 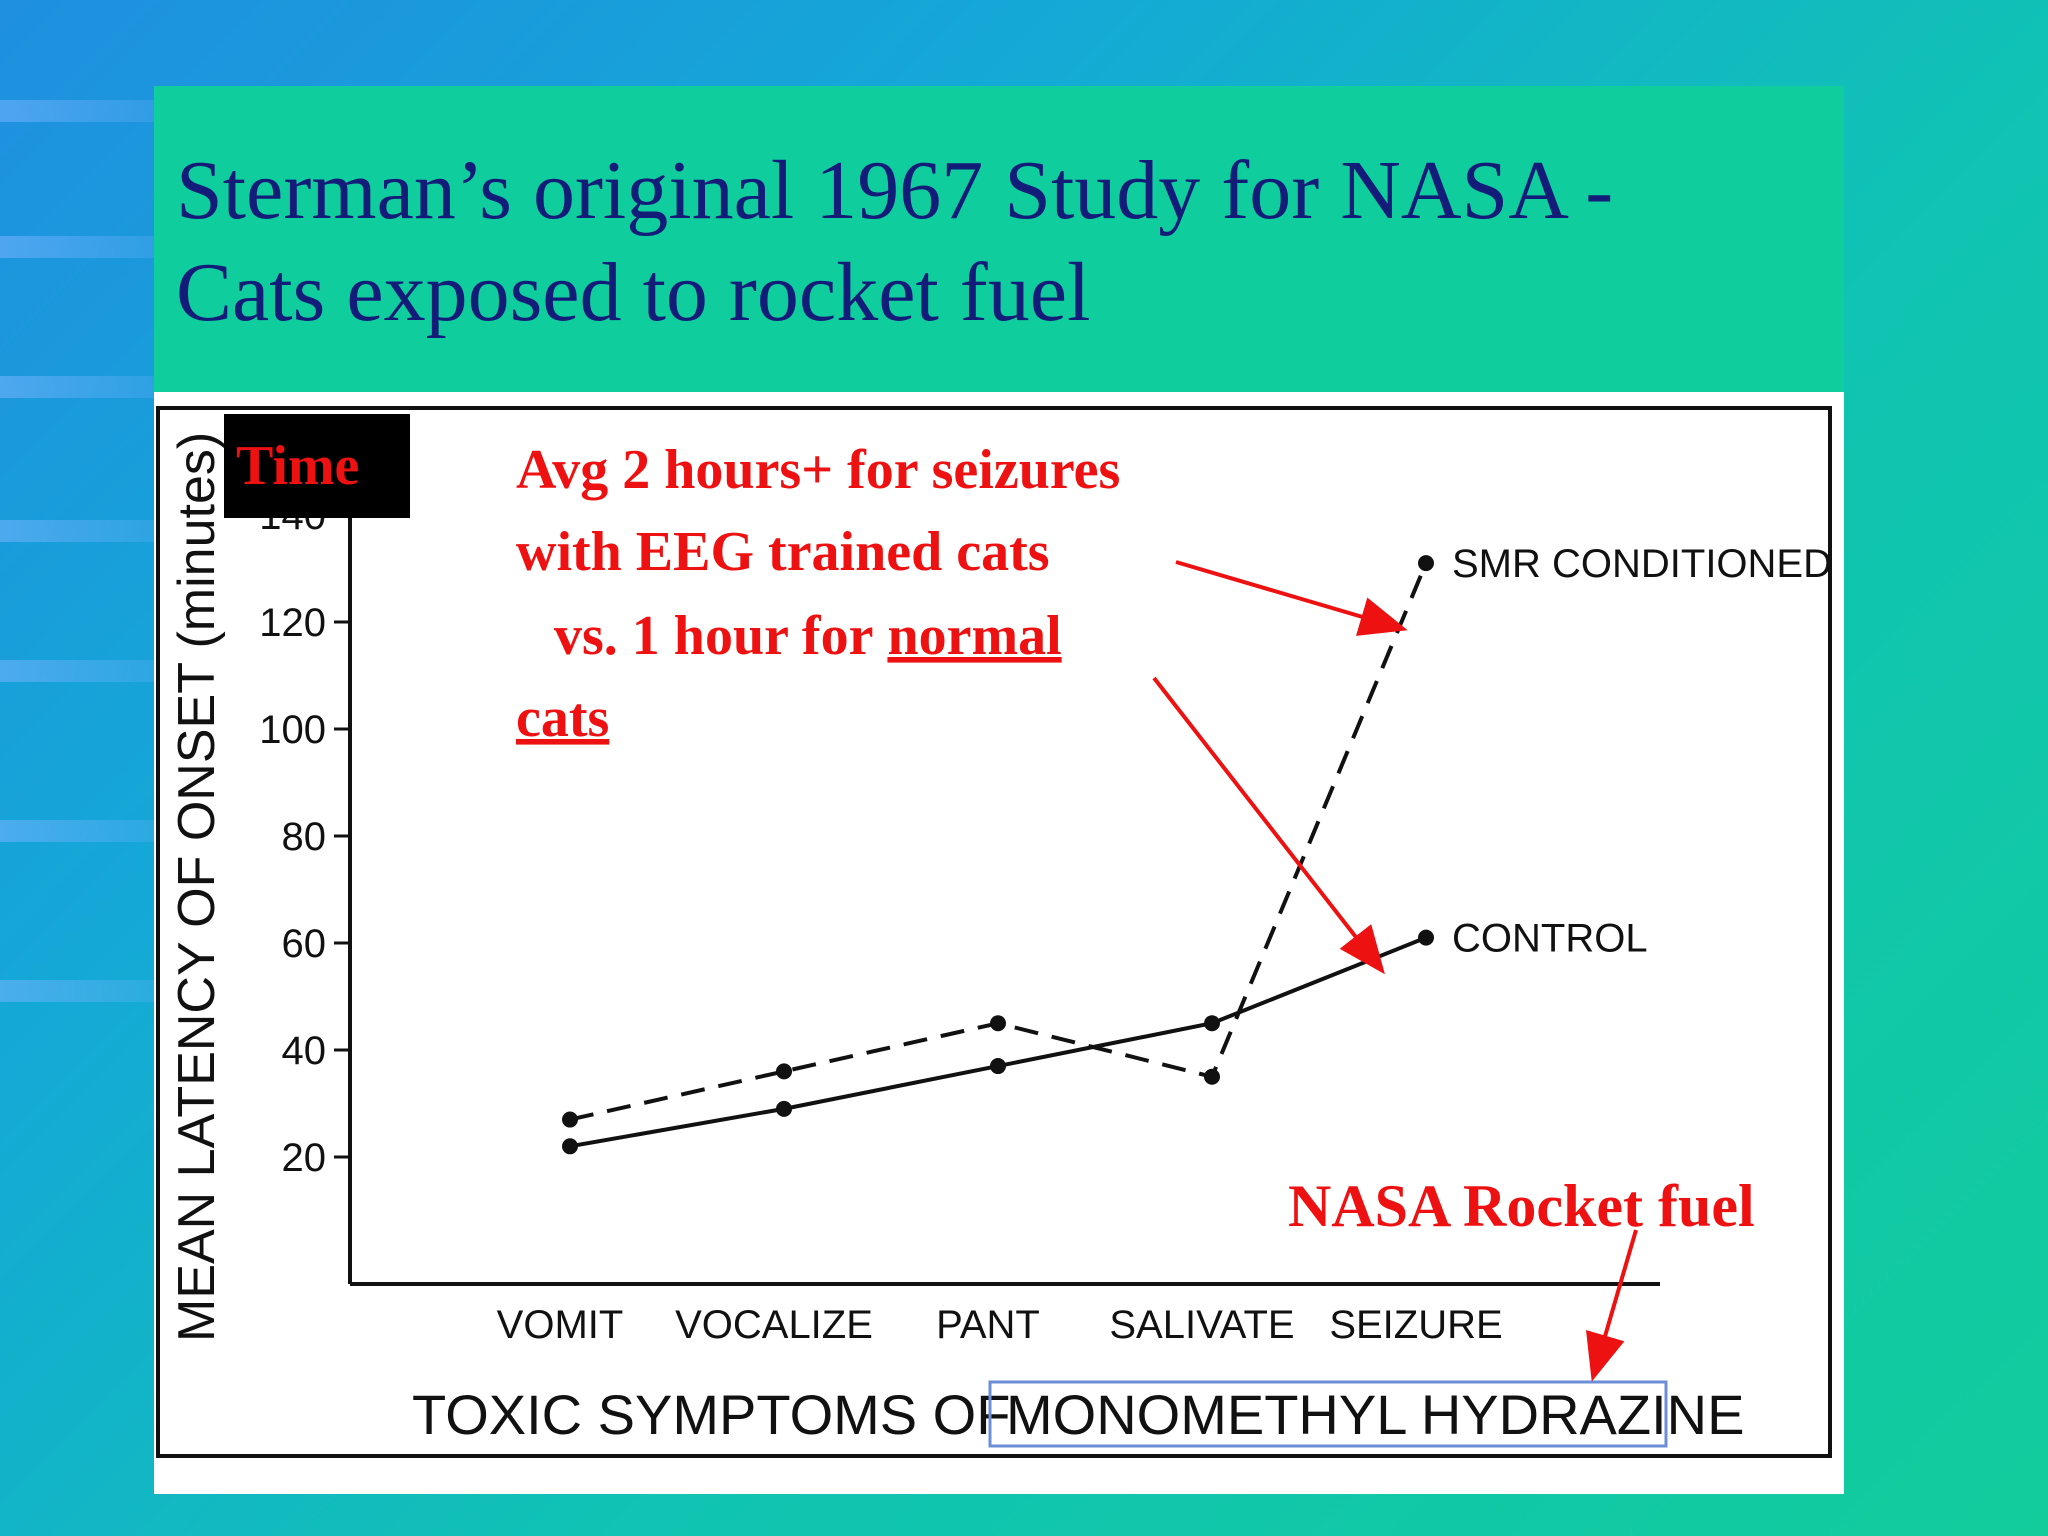 I want to click on x-axis-label-highlight: MONOMETHYL HYDRAZINE, so click(x=1375, y=1414).